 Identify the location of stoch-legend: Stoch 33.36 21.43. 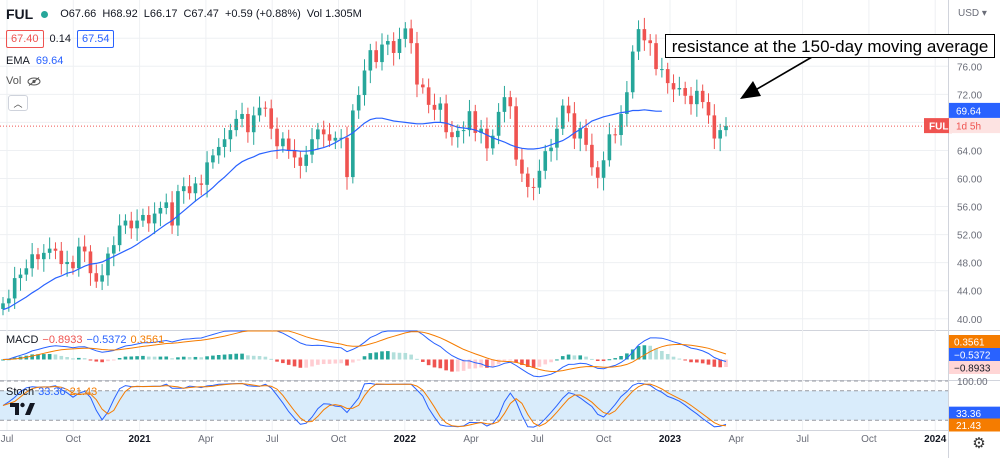
(51, 392).